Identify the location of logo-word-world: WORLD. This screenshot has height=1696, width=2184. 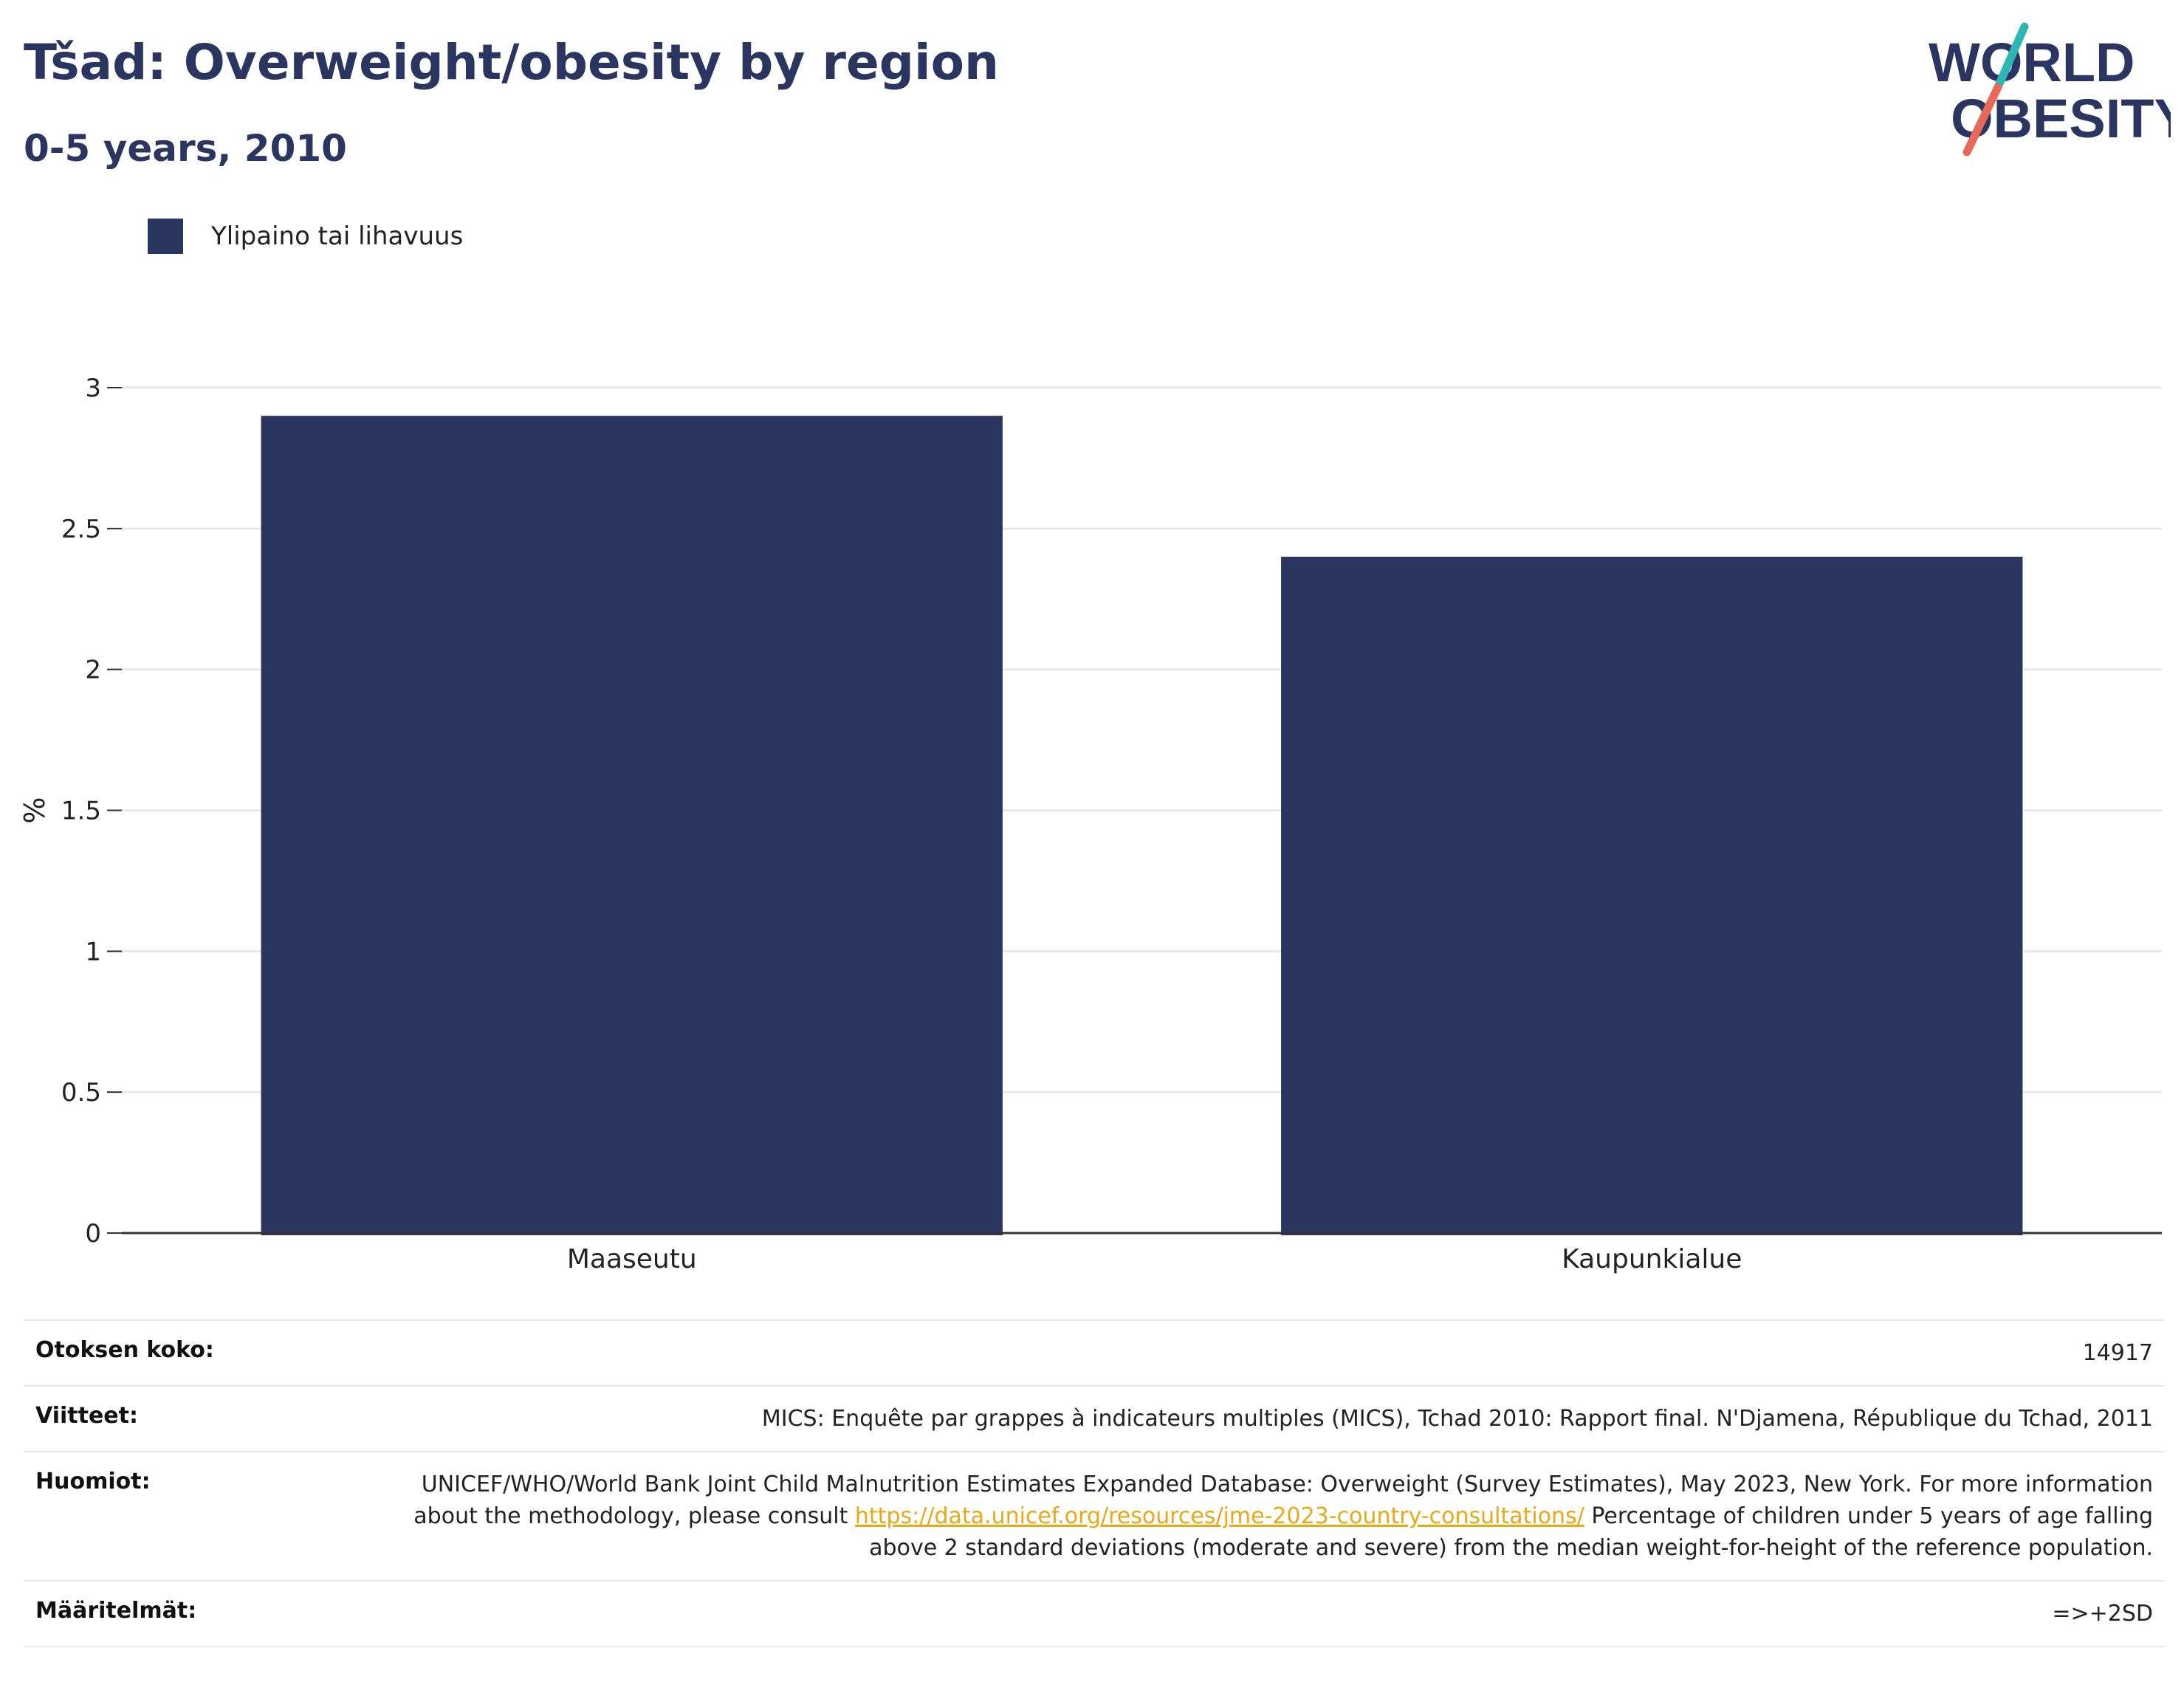
(2032, 62).